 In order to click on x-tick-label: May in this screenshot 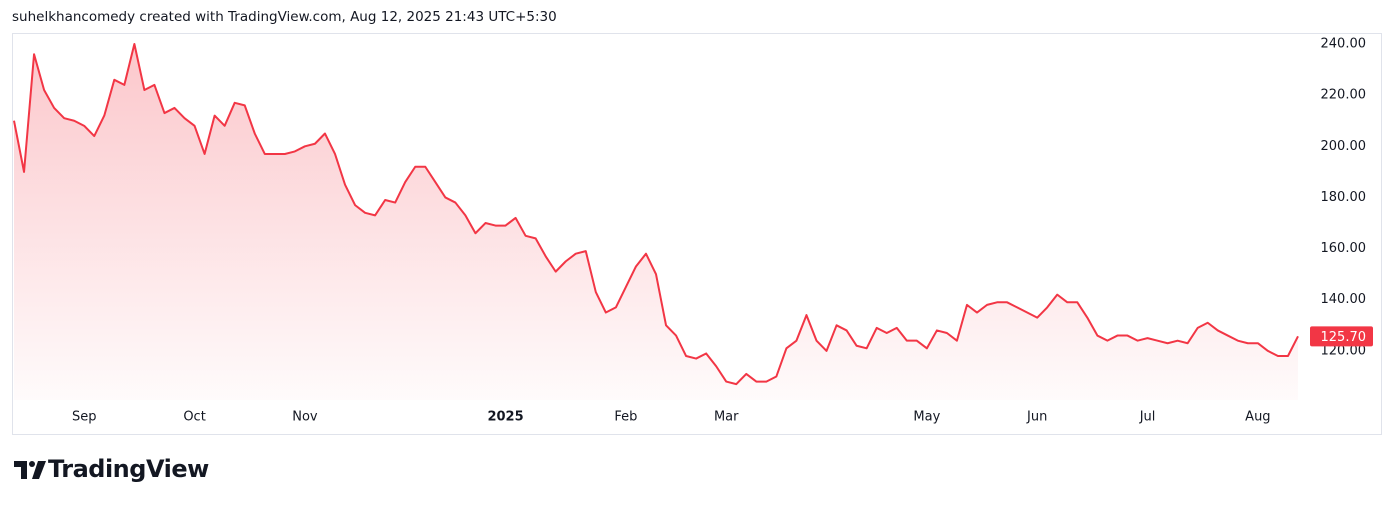, I will do `click(926, 417)`.